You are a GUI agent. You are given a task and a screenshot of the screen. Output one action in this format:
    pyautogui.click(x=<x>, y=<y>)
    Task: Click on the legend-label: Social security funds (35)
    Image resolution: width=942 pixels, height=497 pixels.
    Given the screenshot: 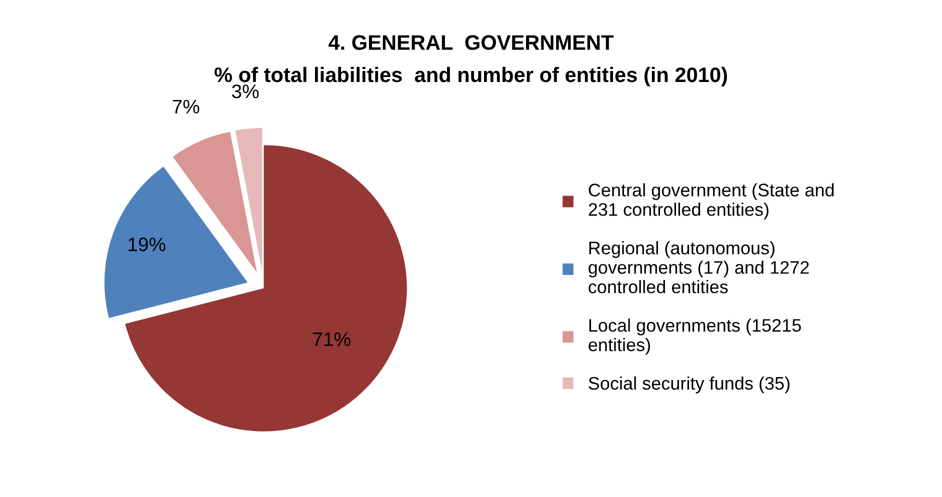 What is the action you would take?
    pyautogui.click(x=689, y=385)
    